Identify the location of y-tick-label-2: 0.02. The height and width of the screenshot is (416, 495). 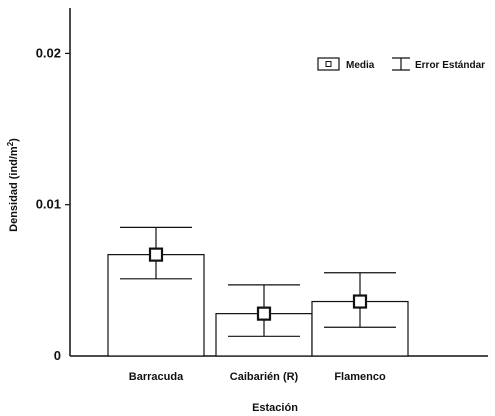
(48, 52).